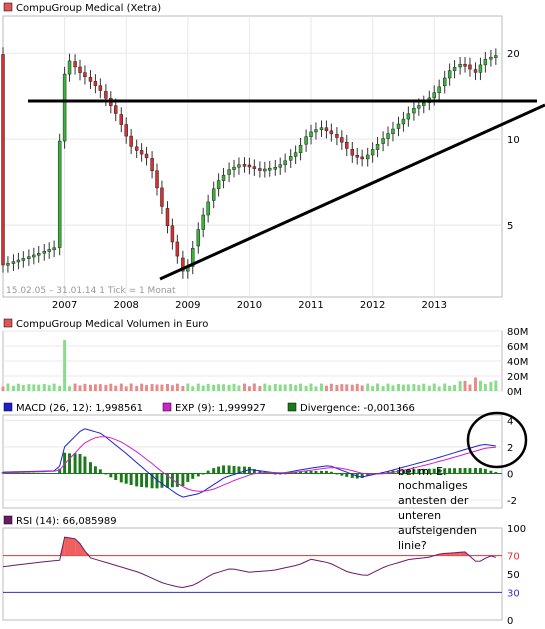 This screenshot has width=545, height=629. I want to click on annotation-line-5: aufsteigenden, so click(437, 530).